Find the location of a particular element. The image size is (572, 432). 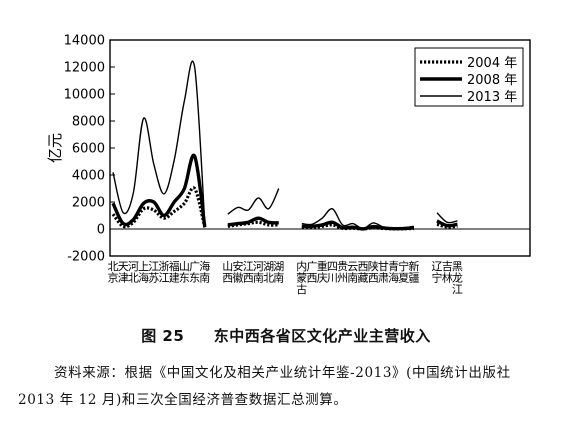

x-tick-label: 北京 is located at coordinates (113, 272).